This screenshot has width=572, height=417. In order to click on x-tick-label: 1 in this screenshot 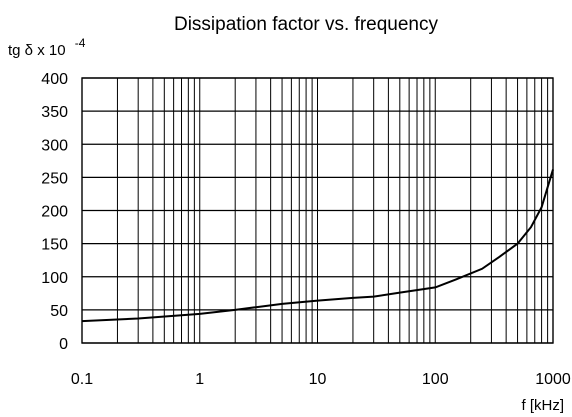, I will do `click(199, 379)`.